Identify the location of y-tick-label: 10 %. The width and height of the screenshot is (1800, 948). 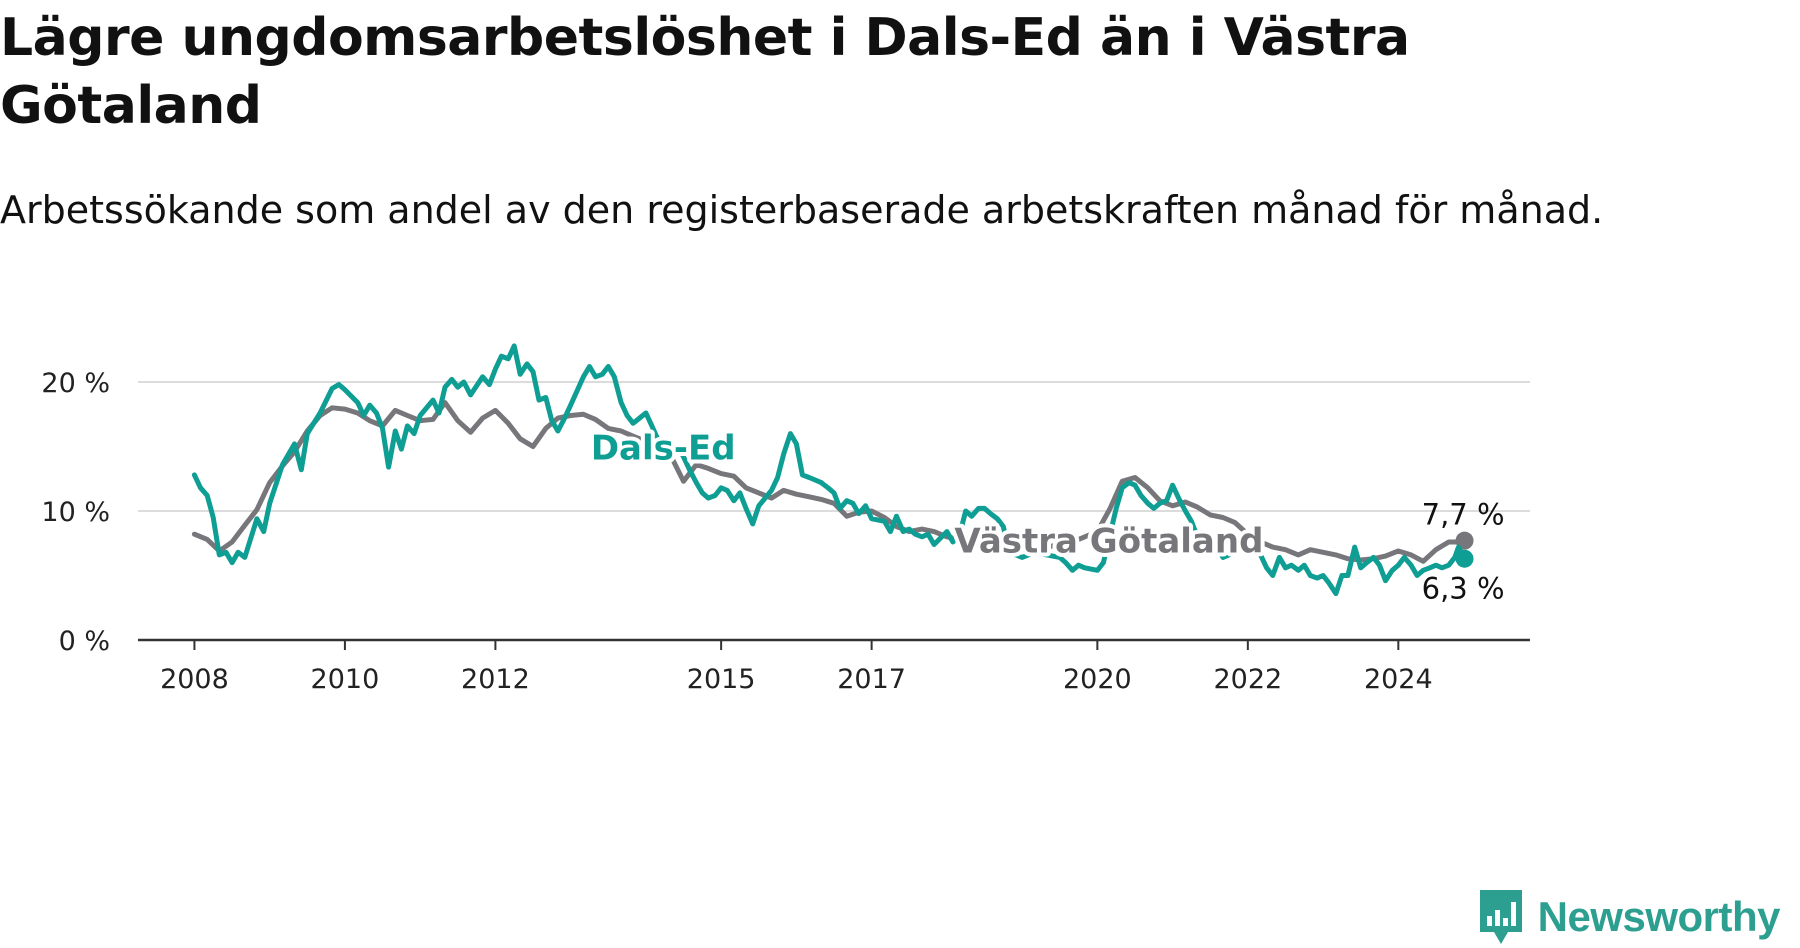
(75, 512).